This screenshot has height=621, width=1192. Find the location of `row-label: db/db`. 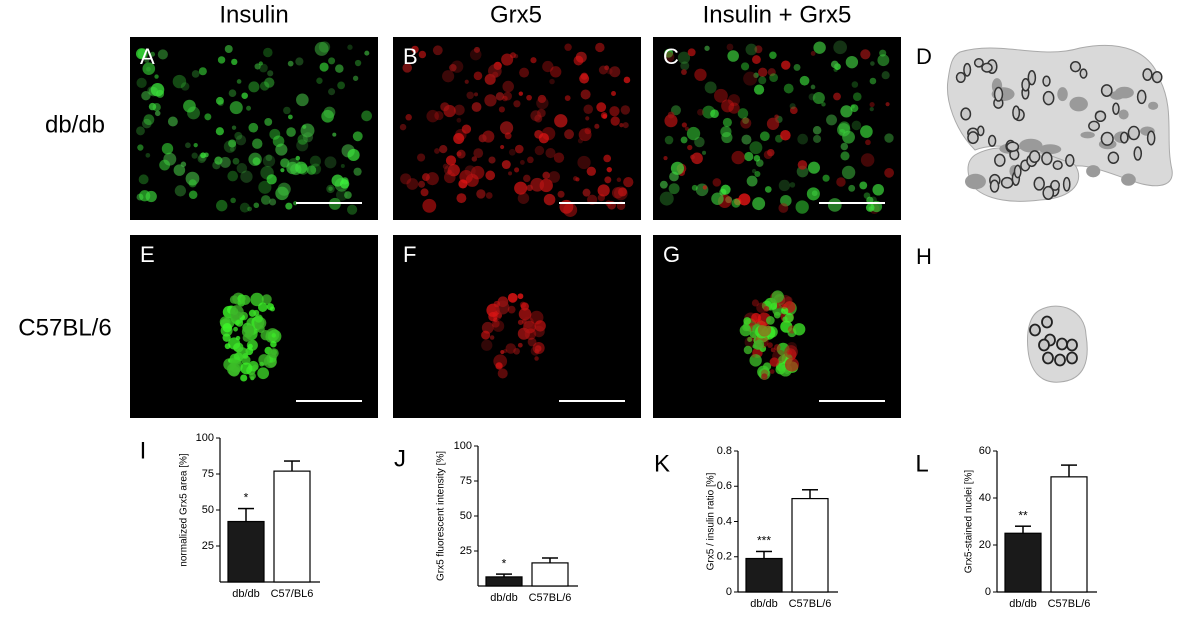

row-label: db/db is located at coordinates (75, 124).